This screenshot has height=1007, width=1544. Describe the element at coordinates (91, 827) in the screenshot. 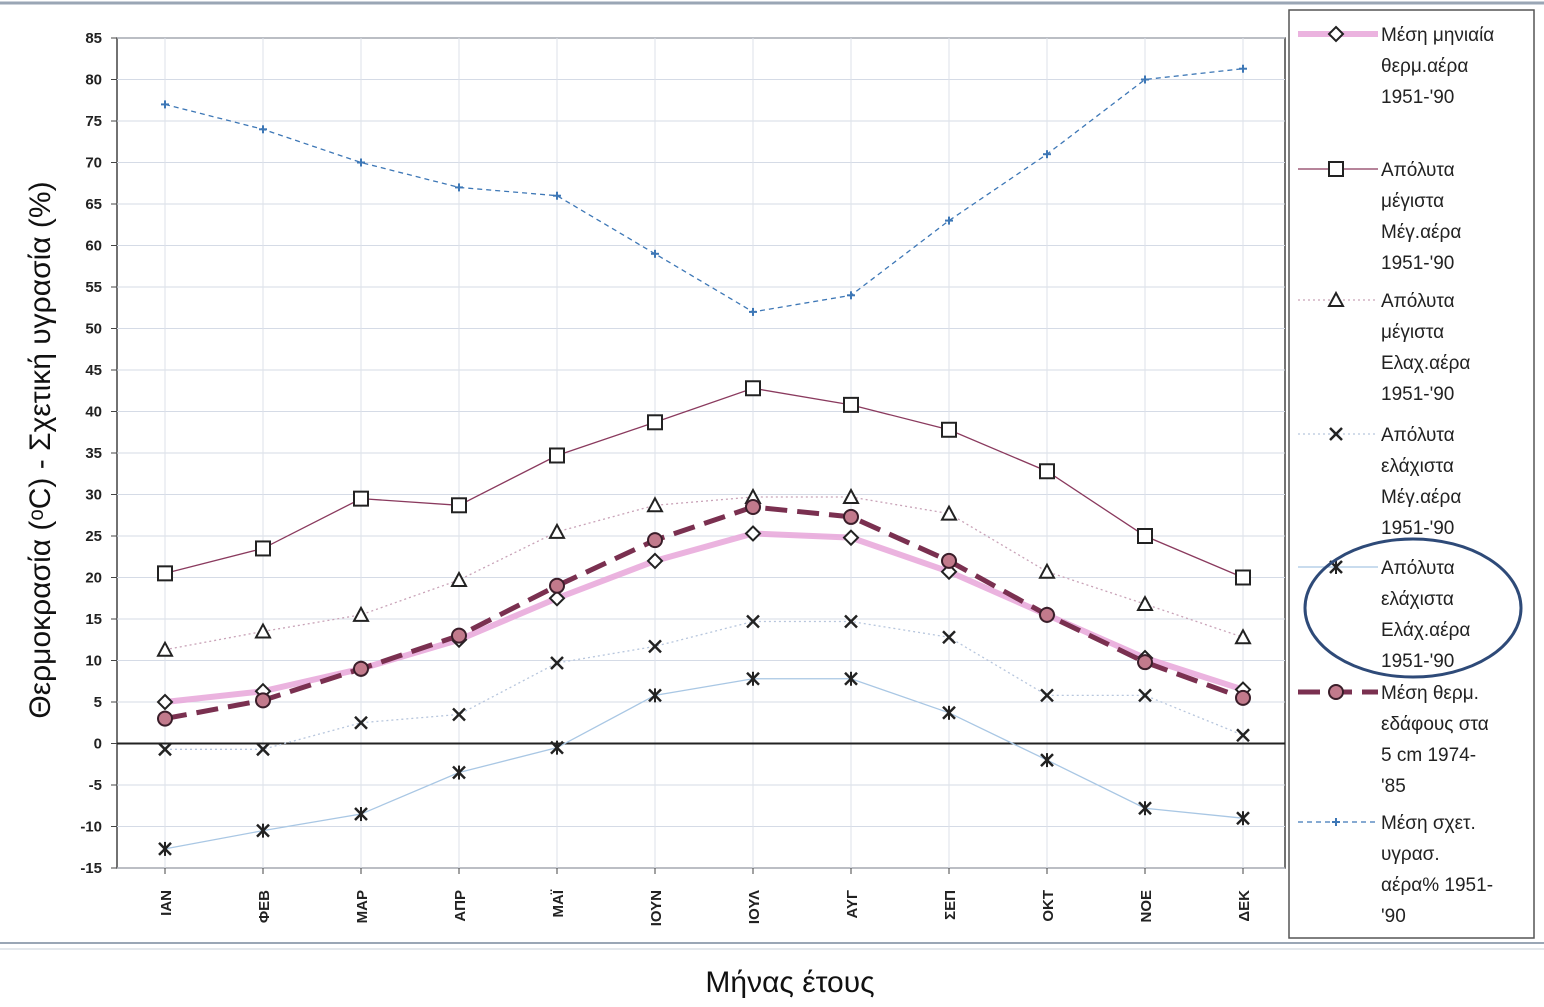

I see `y-tick-label: -10` at that location.